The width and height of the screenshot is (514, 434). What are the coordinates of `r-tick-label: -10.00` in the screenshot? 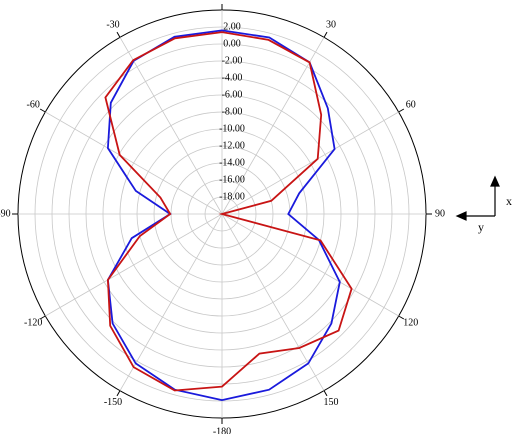 It's located at (232, 128).